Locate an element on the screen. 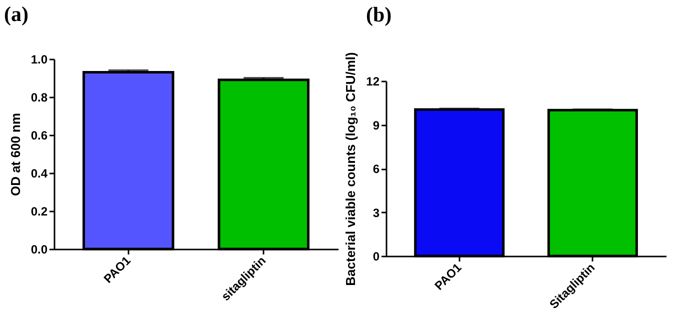  y-axis-title: OD at 600 nm is located at coordinates (15, 154).